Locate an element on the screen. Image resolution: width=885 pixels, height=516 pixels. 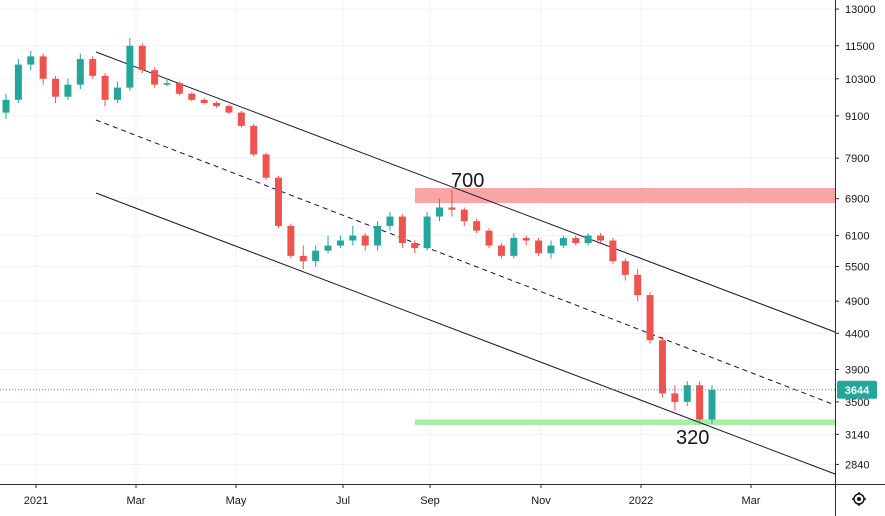
y-tick-label: 9100 is located at coordinates (857, 117).